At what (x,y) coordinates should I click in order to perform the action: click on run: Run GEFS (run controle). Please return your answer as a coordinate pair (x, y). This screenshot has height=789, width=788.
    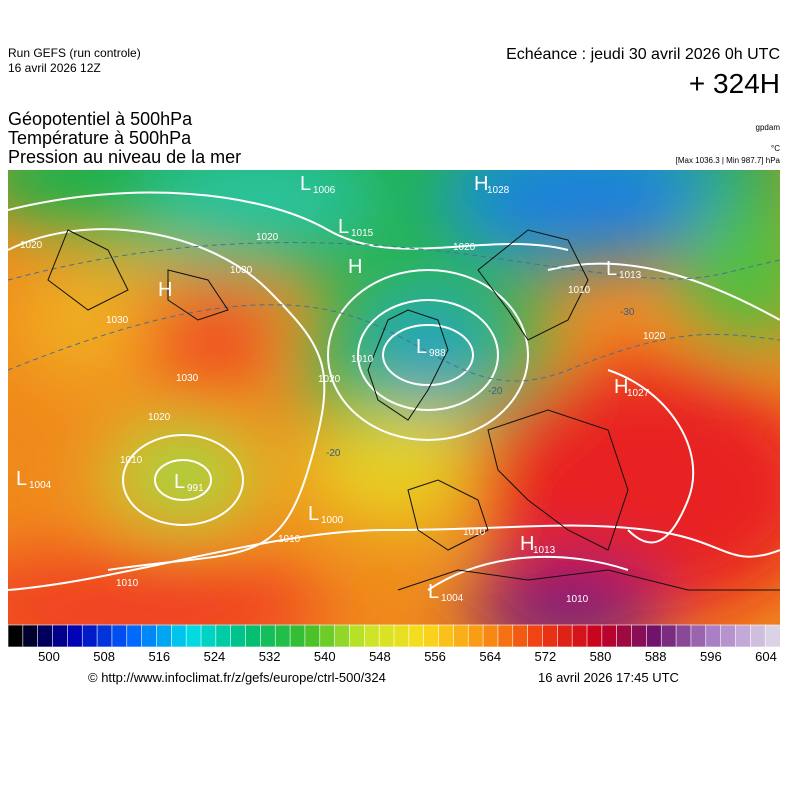
    Looking at the image, I should click on (74, 53).